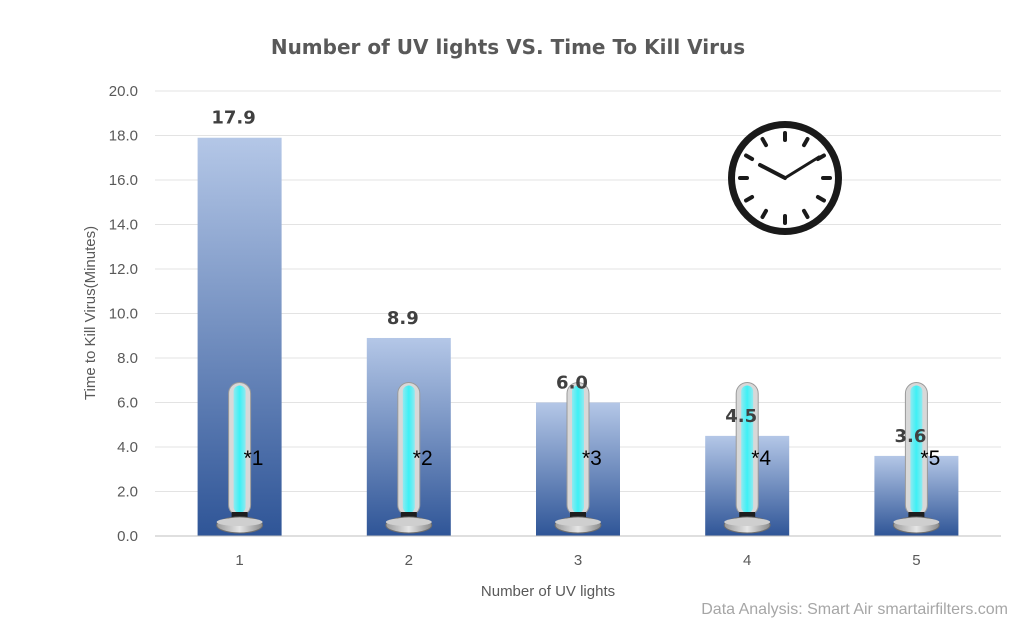 The image size is (1024, 631). What do you see at coordinates (127, 358) in the screenshot?
I see `y-tick-label: 8.0` at bounding box center [127, 358].